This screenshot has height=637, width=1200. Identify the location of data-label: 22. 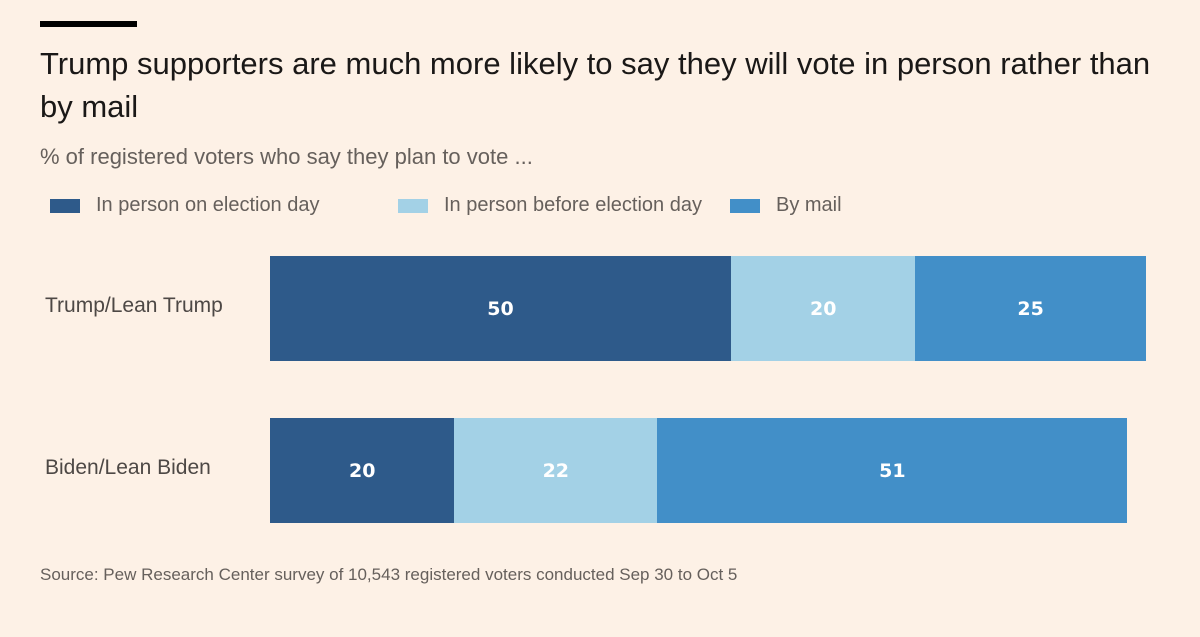
(556, 470).